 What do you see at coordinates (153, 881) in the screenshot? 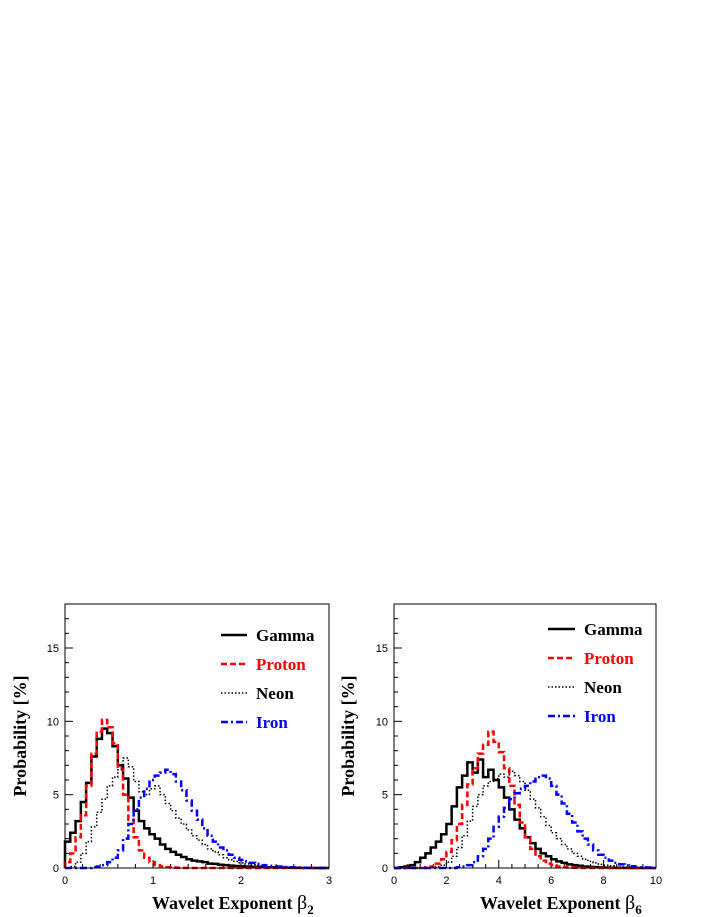
I see `x-tick-label: 1` at bounding box center [153, 881].